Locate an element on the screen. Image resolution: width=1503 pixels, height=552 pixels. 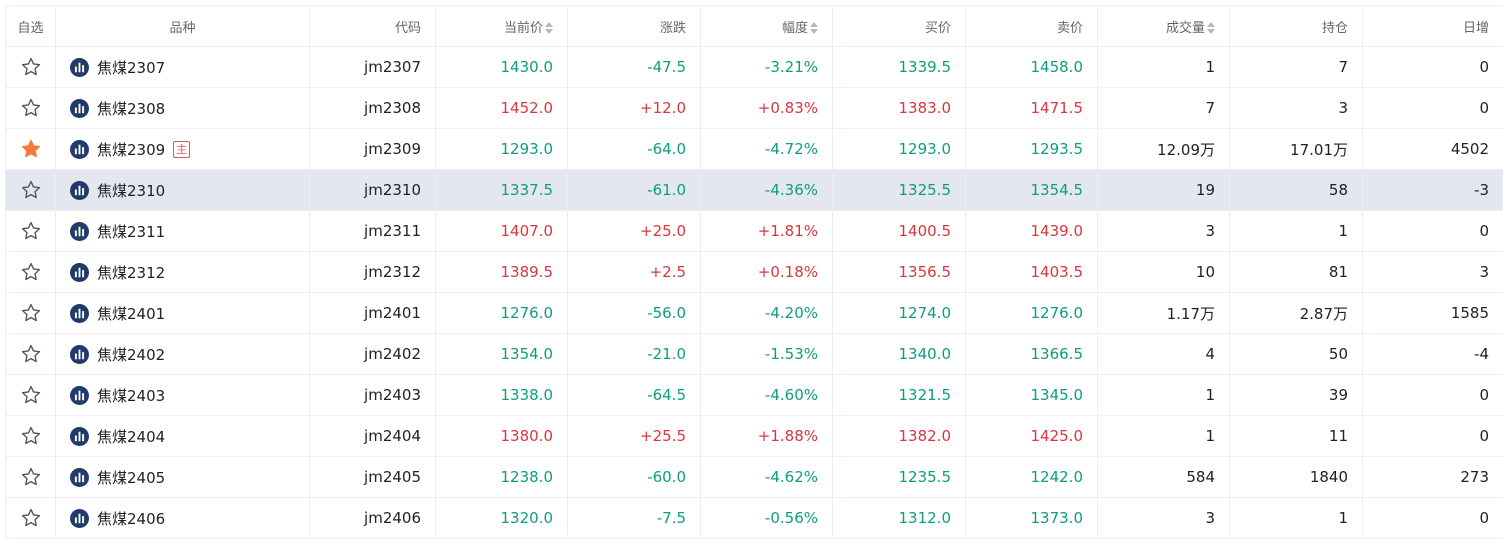
contract-name: 焦煤2401 is located at coordinates (131, 314).